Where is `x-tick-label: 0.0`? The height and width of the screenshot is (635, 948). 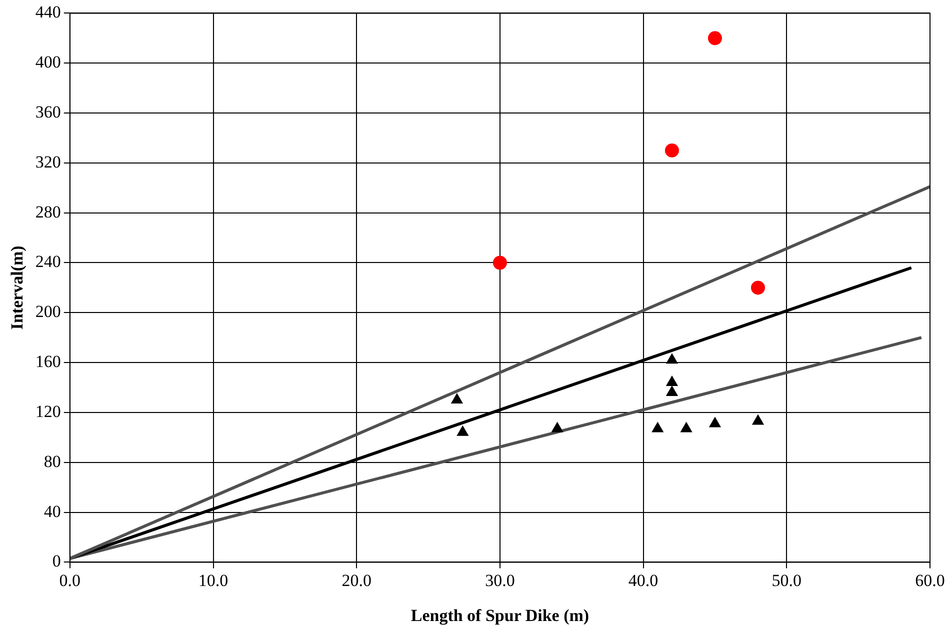 x-tick-label: 0.0 is located at coordinates (70, 580).